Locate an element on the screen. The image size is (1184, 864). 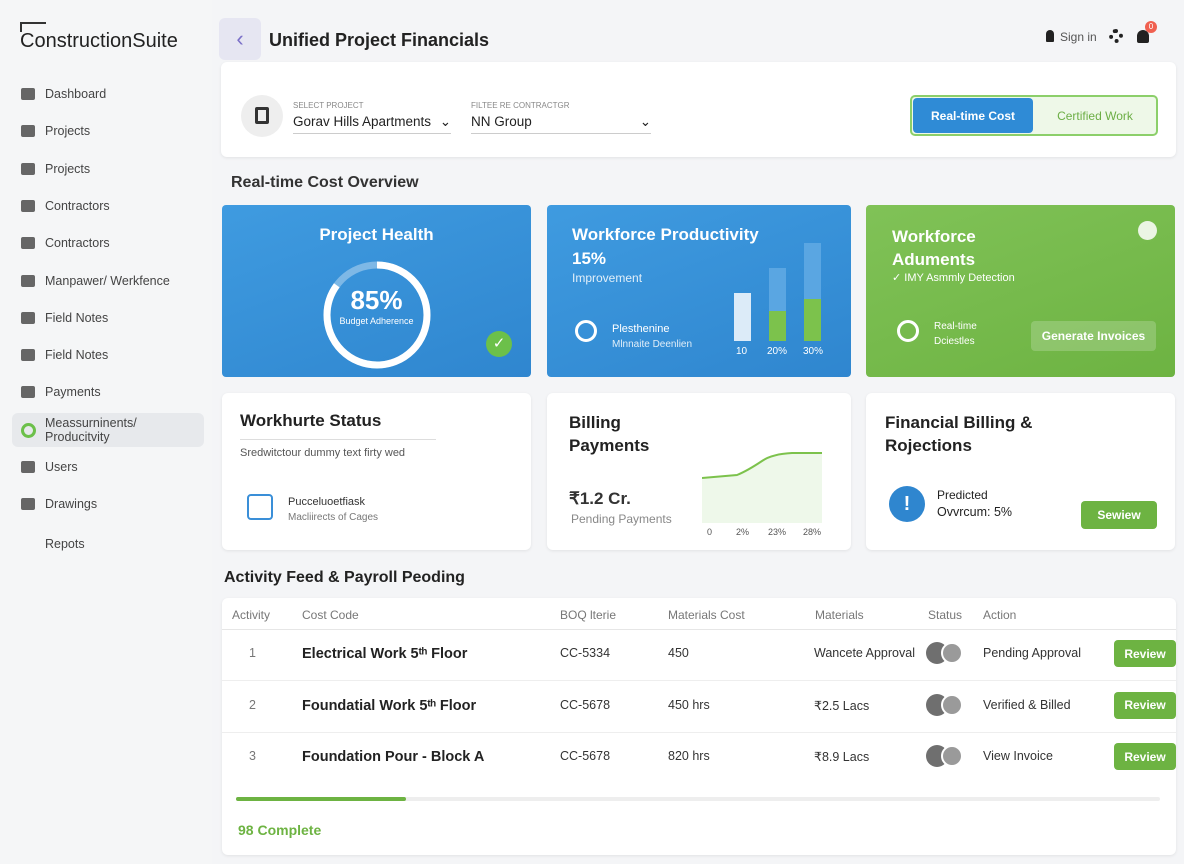
nav-label: Meassurninents/ Producitvity is located at coordinates (91, 429).